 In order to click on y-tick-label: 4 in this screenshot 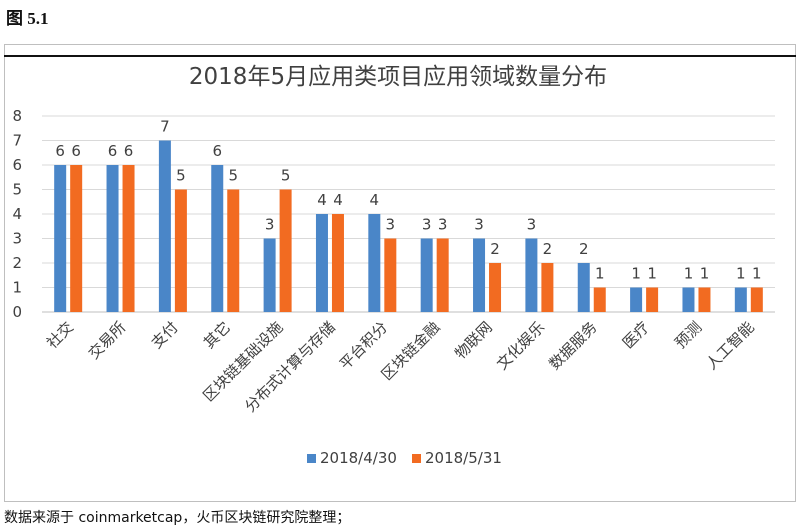, I will do `click(17, 214)`.